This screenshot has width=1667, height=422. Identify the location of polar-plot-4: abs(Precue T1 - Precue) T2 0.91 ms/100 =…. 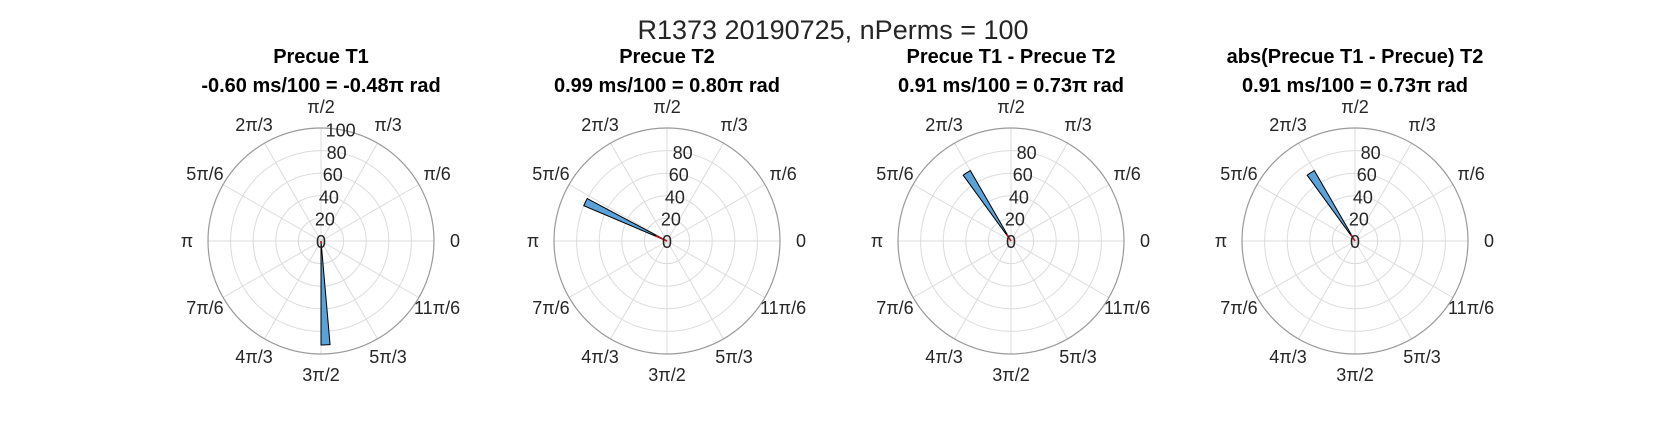
(1354, 215).